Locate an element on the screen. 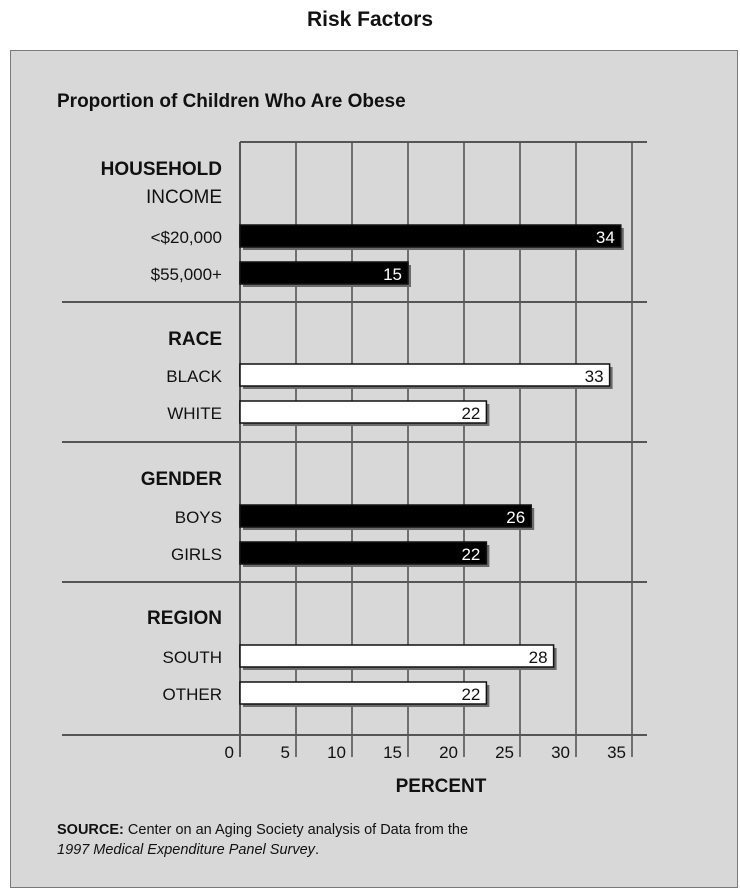 The image size is (740, 890). category-label: $55,000+ is located at coordinates (186, 274).